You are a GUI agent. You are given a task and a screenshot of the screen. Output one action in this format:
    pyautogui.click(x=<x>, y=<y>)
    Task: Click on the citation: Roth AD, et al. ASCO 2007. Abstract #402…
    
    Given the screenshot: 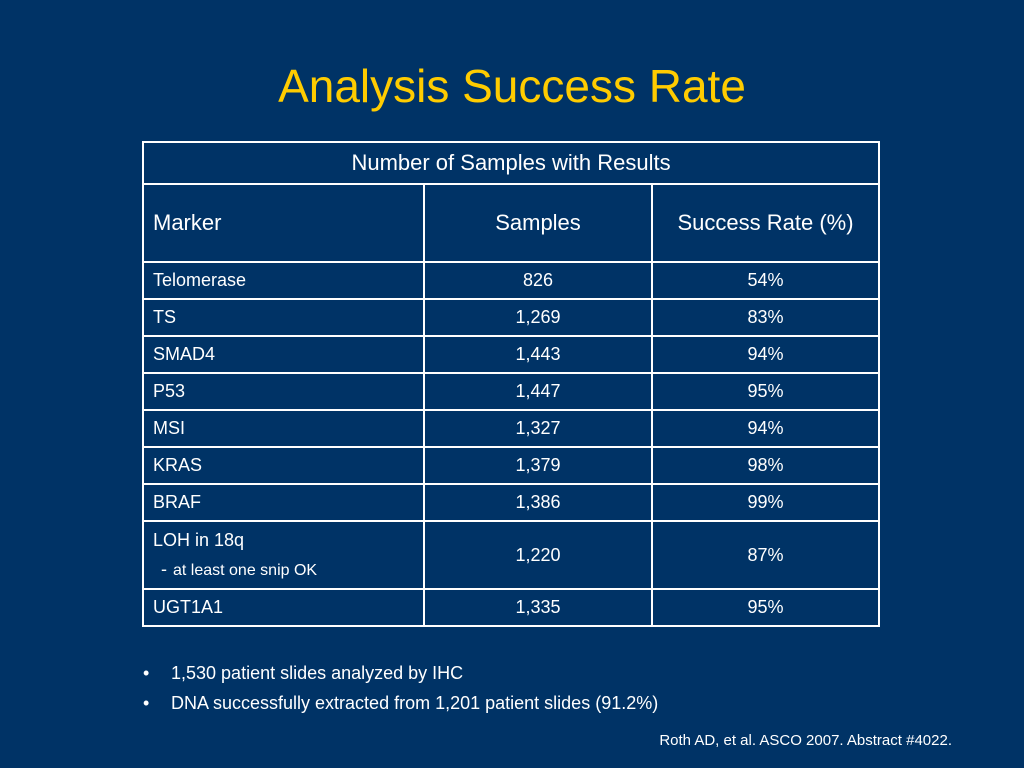 What is the action you would take?
    pyautogui.click(x=805, y=740)
    